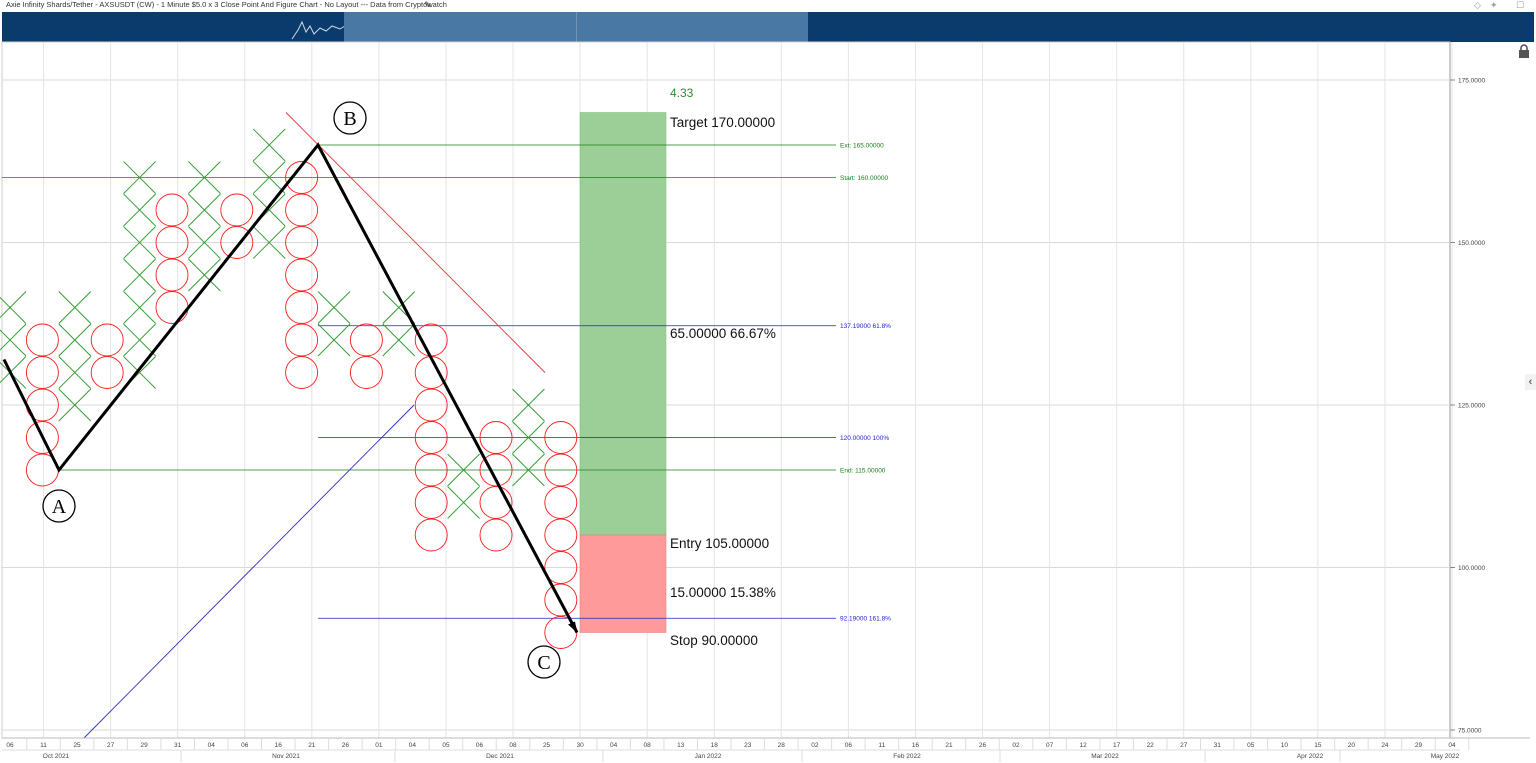 The height and width of the screenshot is (763, 1536). What do you see at coordinates (708, 756) in the screenshot?
I see `x-month-label: Jan 2022` at bounding box center [708, 756].